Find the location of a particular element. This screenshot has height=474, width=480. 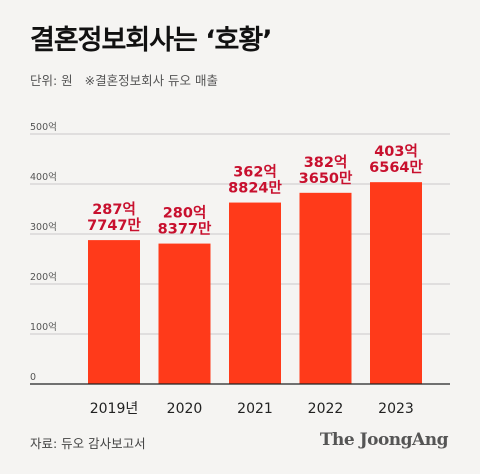

data-label: 287억 is located at coordinates (114, 209).